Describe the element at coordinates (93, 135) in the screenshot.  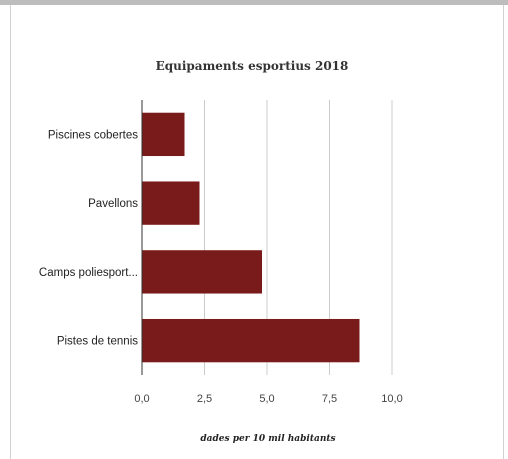
I see `category-label: Piscines cobertes` at that location.